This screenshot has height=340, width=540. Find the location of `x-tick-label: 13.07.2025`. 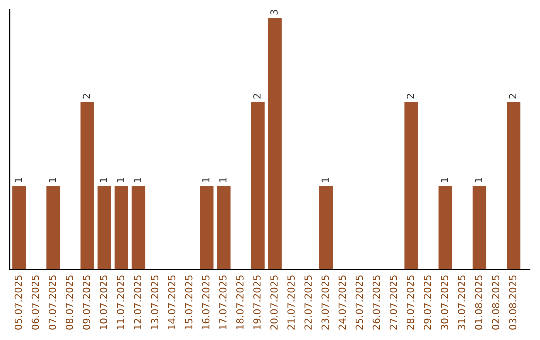

x-tick-label: 13.07.2025 is located at coordinates (155, 303).